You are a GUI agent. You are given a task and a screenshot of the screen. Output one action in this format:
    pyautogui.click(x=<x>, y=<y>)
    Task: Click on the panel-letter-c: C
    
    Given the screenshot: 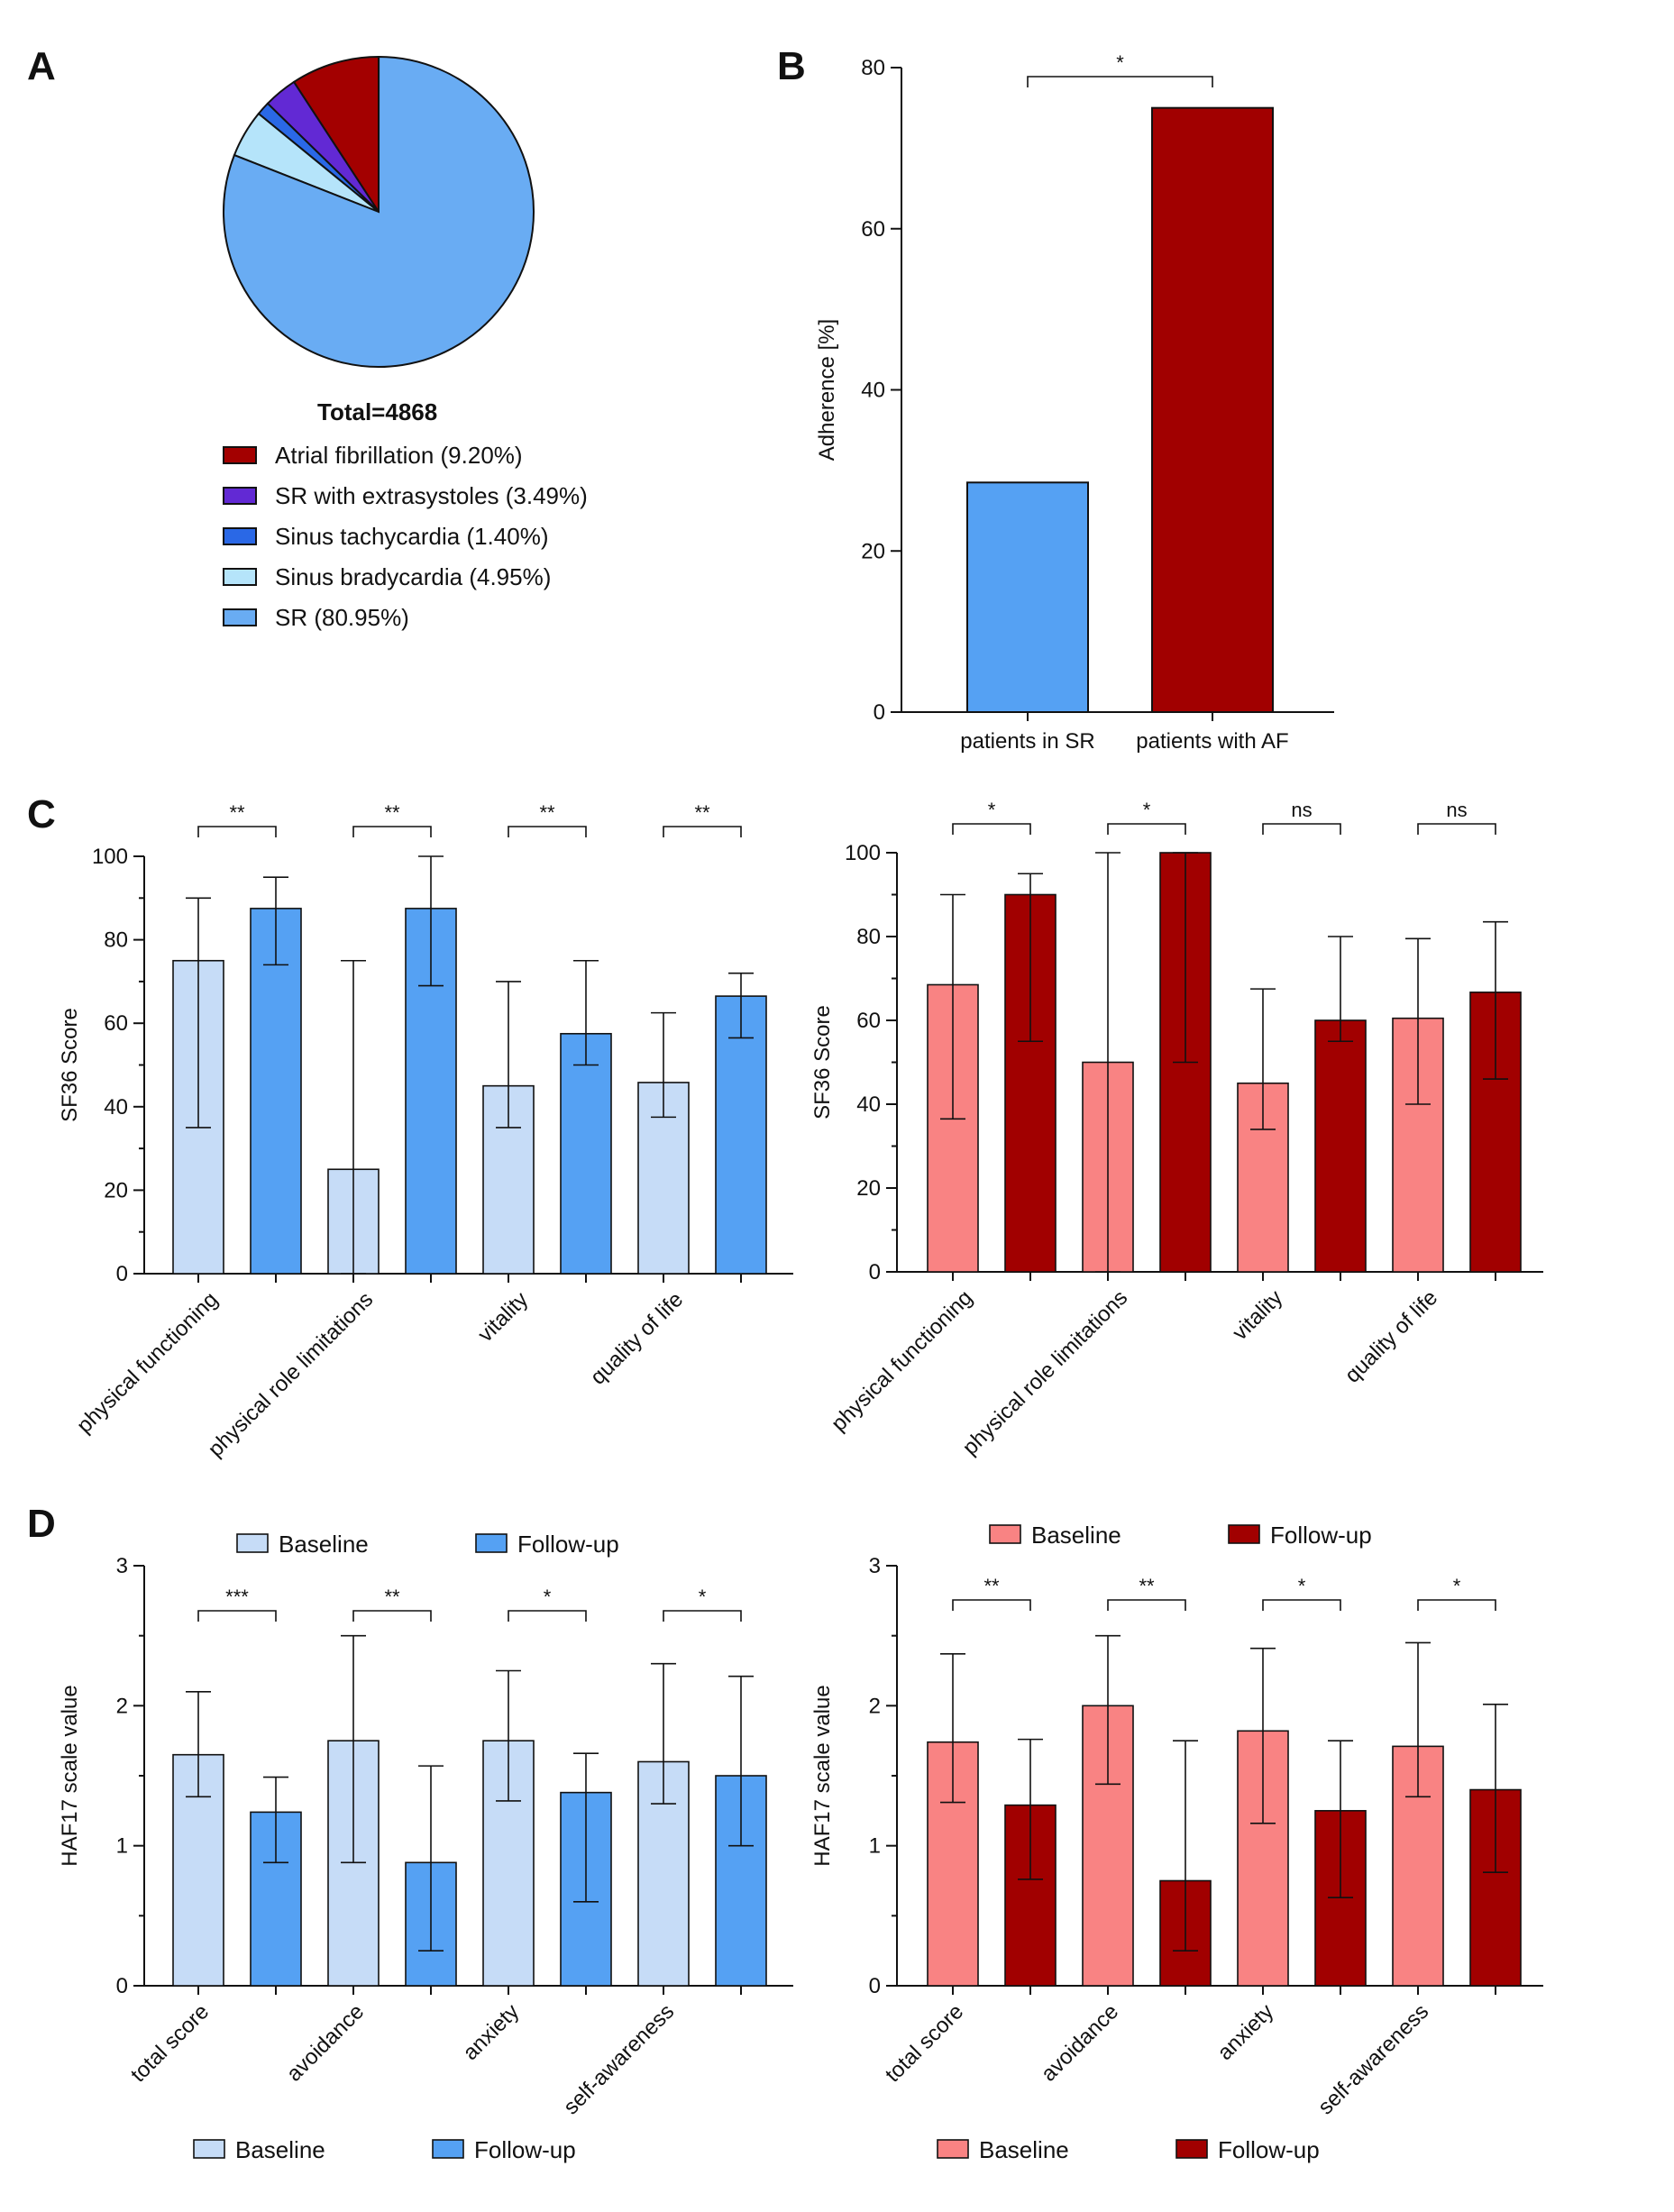 What is the action you would take?
    pyautogui.click(x=41, y=814)
    